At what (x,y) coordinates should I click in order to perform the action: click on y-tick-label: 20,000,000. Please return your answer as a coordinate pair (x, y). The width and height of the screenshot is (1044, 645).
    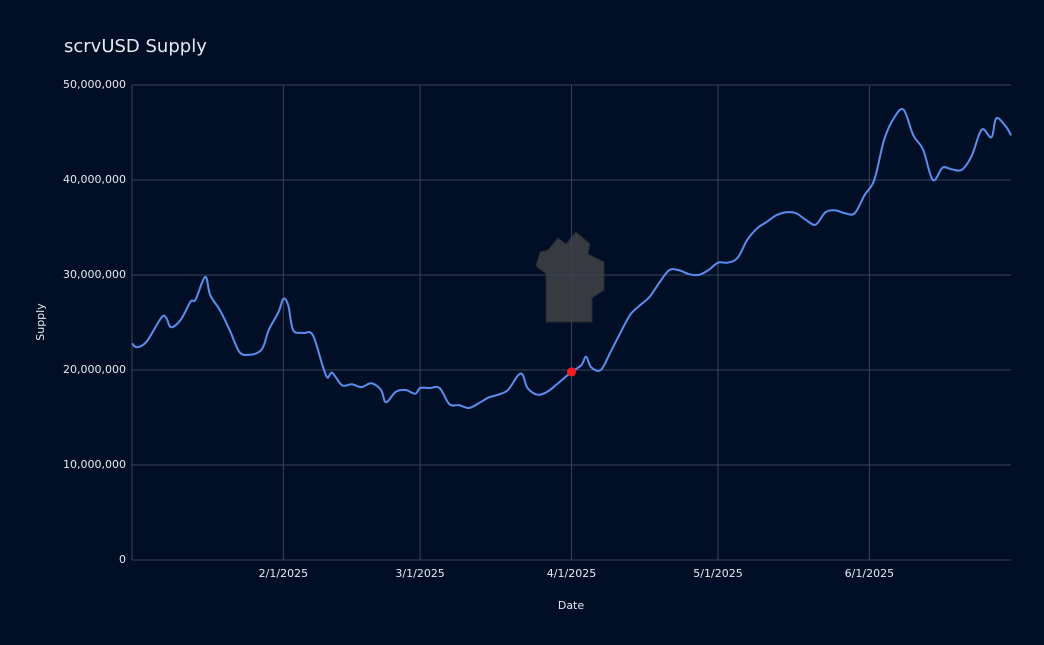
    Looking at the image, I should click on (94, 369).